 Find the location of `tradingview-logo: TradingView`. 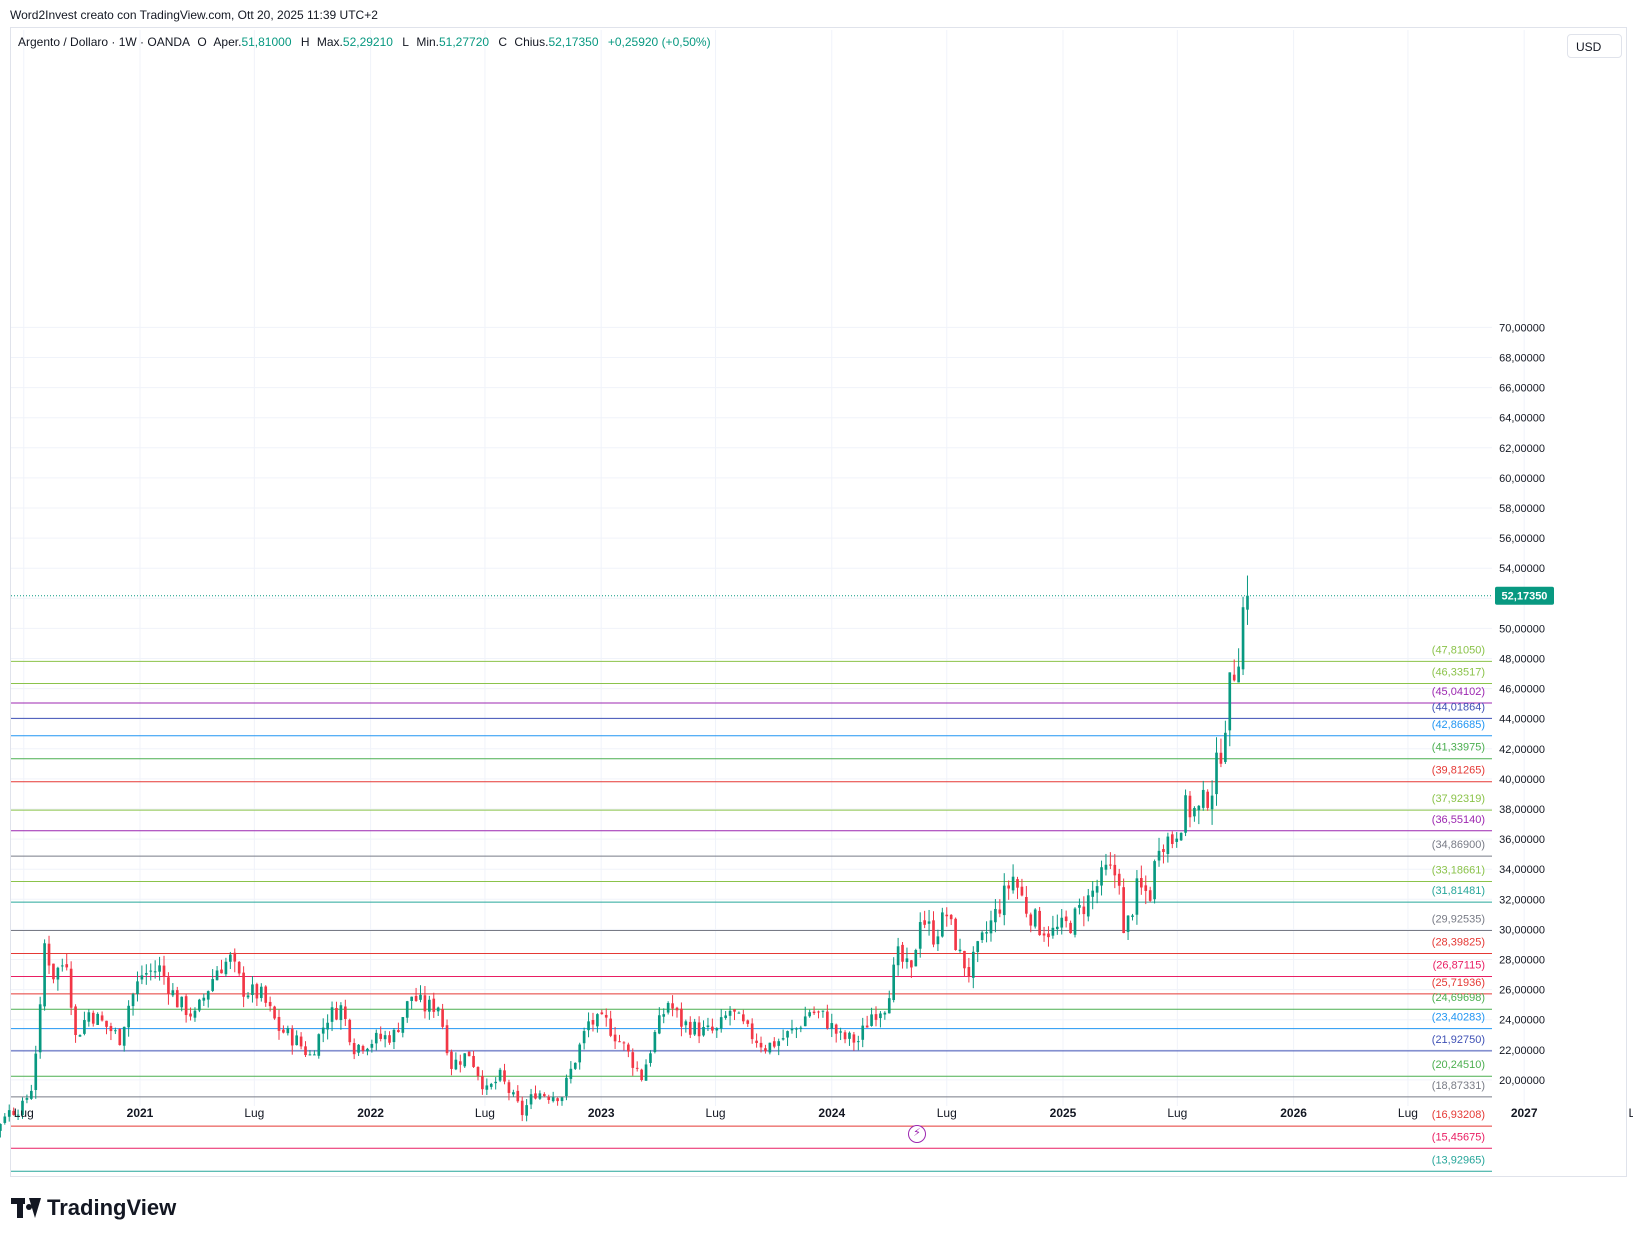

tradingview-logo: TradingView is located at coordinates (93, 1208).